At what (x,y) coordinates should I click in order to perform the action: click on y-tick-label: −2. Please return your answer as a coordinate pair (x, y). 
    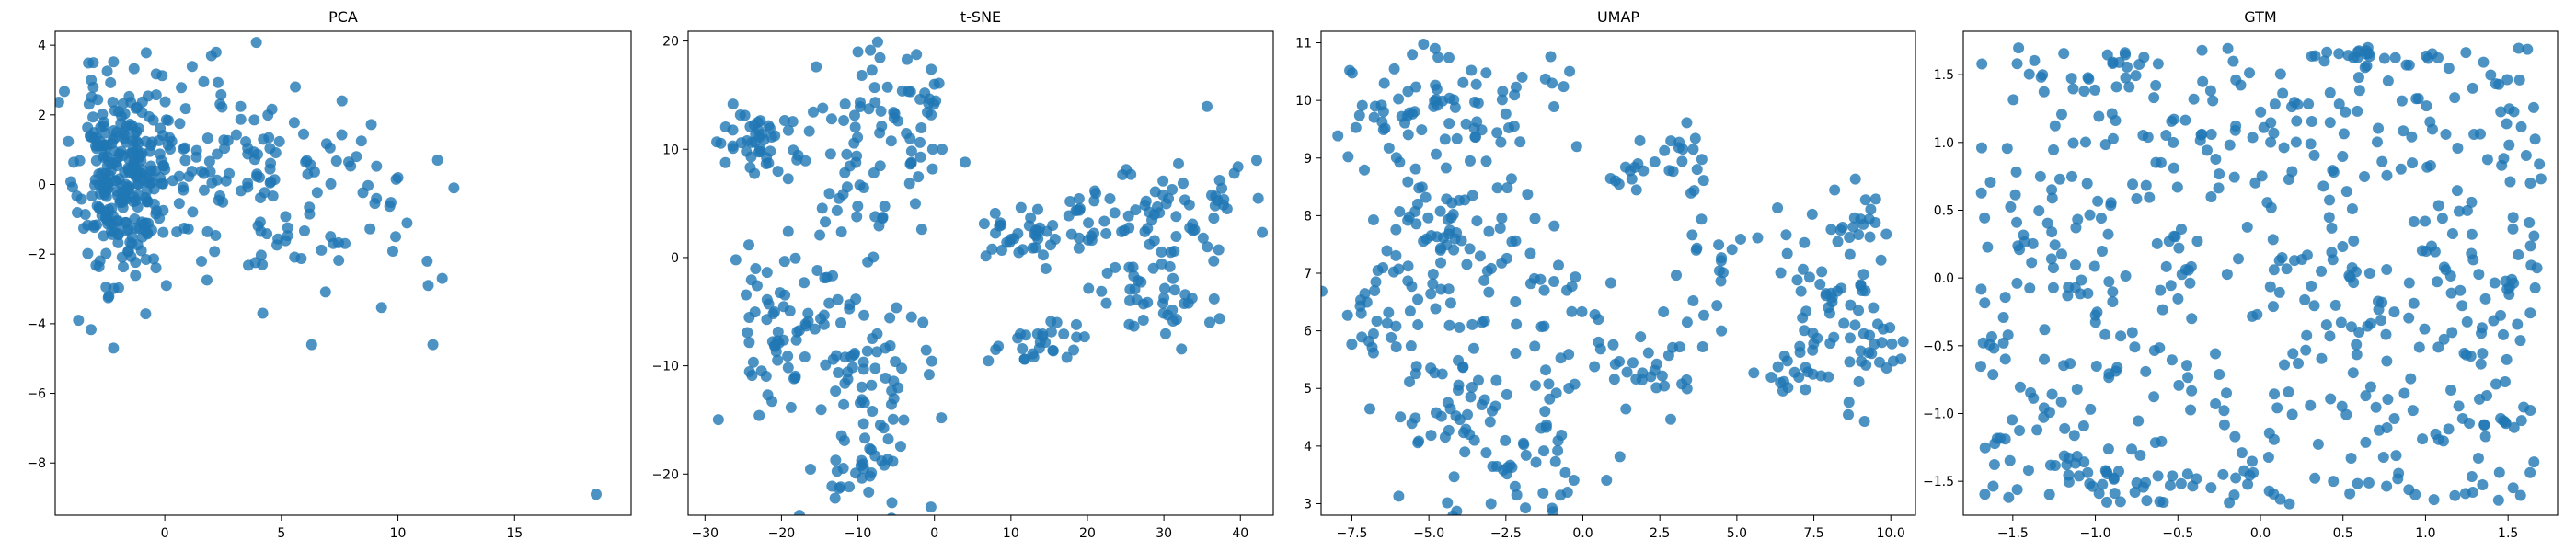
    Looking at the image, I should click on (36, 254).